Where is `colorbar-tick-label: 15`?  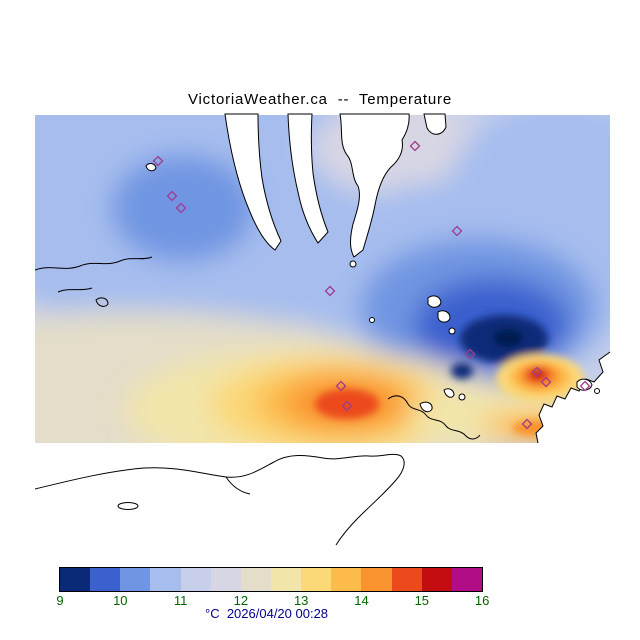
colorbar-tick-label: 15 is located at coordinates (422, 600).